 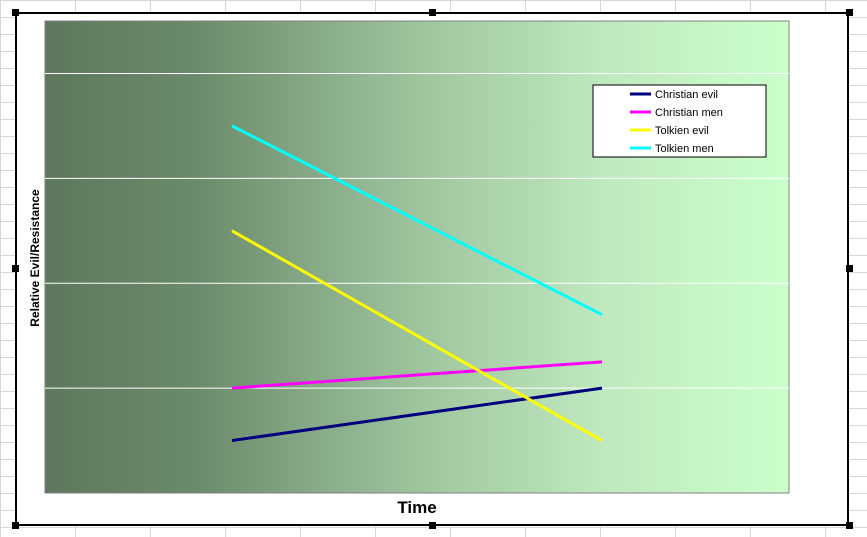 I want to click on legend-label: Tolkien evil, so click(x=682, y=131).